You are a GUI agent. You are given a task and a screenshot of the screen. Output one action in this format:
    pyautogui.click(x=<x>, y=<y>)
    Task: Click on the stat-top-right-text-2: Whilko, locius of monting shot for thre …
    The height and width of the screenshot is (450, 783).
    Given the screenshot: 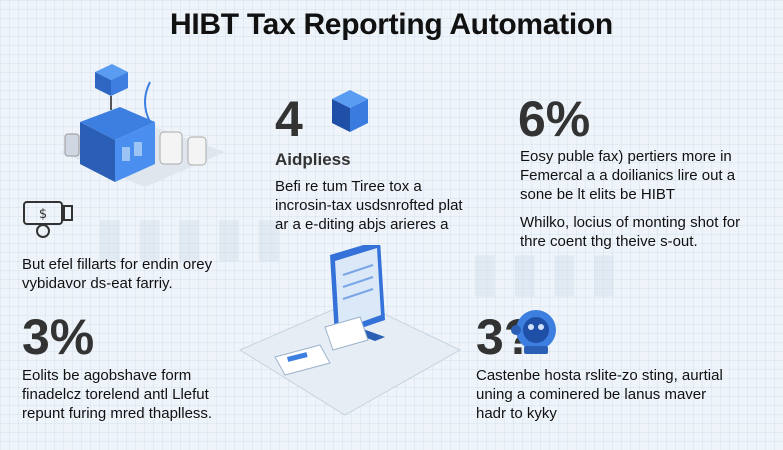 What is the action you would take?
    pyautogui.click(x=630, y=232)
    